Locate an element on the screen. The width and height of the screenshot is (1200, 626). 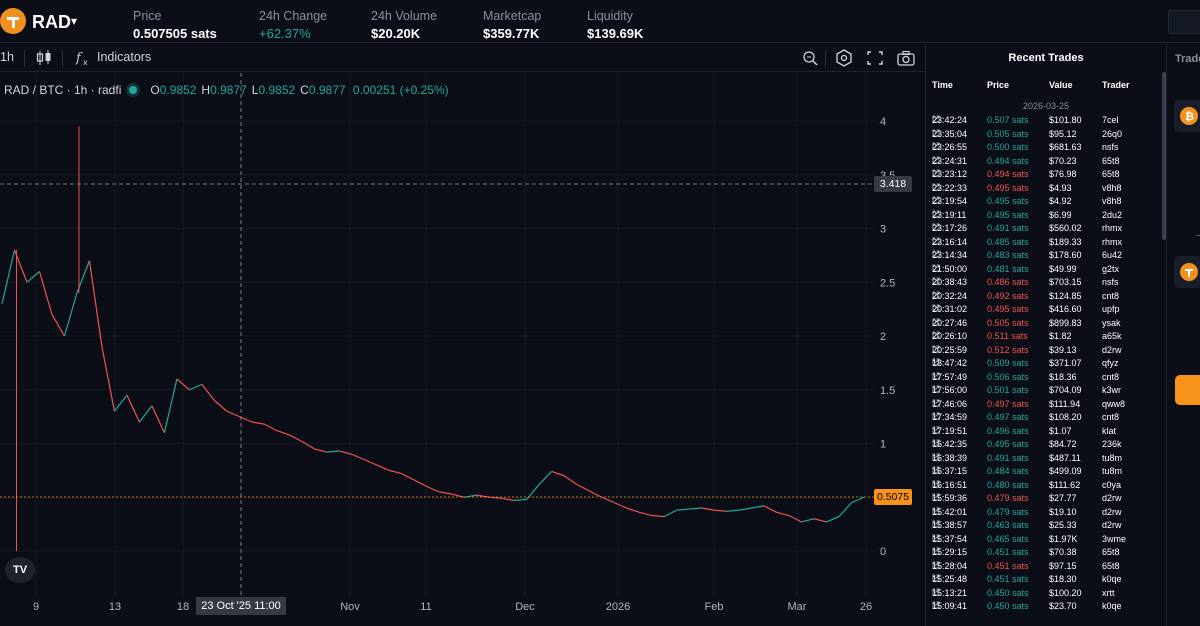
trade-row: 15:25:48 0.451 sats $18.30 k0qe is located at coordinates (1047, 581).